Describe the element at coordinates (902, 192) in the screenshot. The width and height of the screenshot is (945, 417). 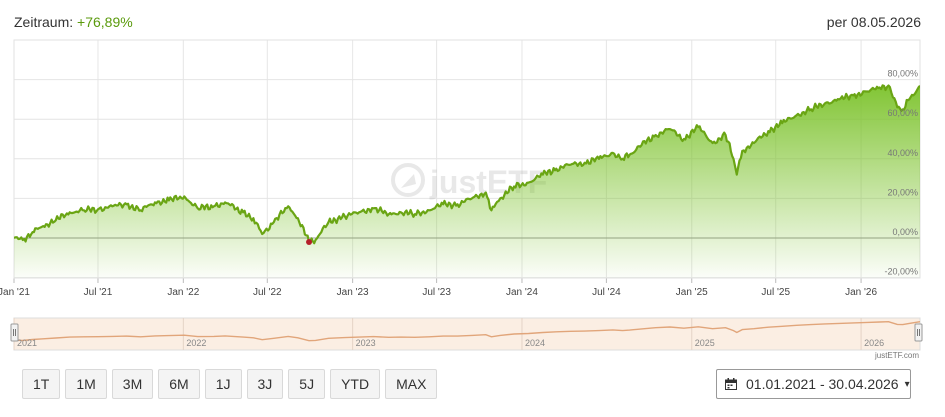
I see `y-tick-label: 20,00%` at that location.